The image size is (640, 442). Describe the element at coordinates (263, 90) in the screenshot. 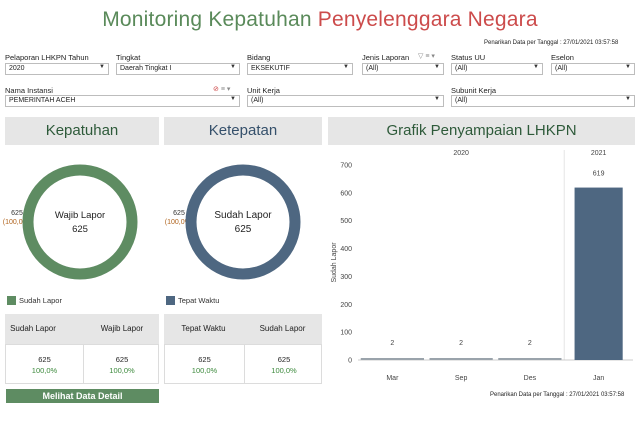

I see `filter-label-unit: Unit Kerja` at that location.